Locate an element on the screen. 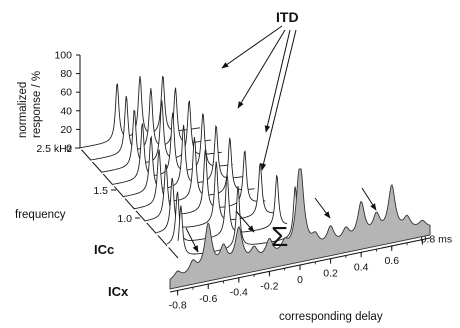  frequency-tick-label: 1.0 is located at coordinates (124, 219).